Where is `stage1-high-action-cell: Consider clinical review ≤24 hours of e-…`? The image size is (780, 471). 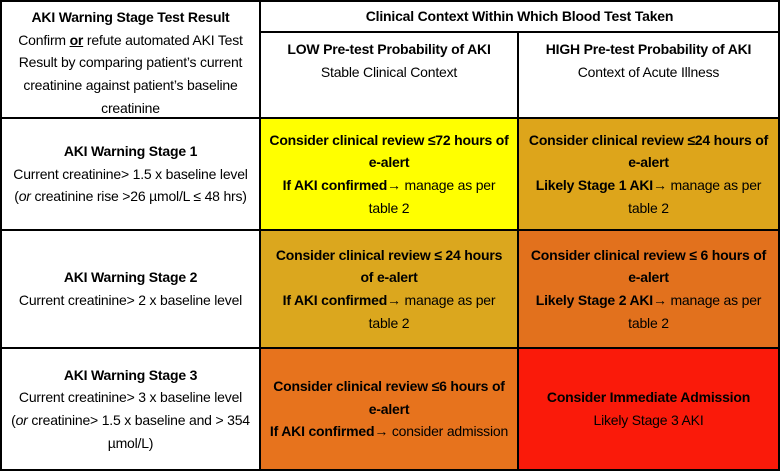 stage1-high-action-cell: Consider clinical review ≤24 hours of e-… is located at coordinates (648, 175).